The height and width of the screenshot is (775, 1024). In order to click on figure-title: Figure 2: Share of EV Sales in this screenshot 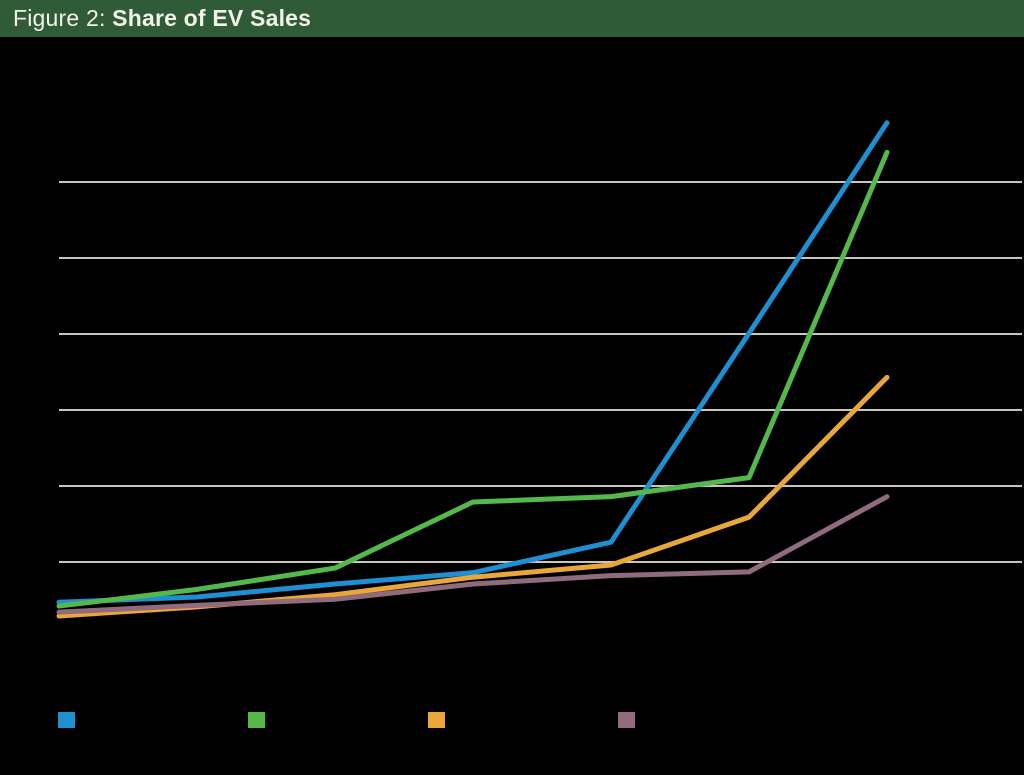, I will do `click(162, 18)`.